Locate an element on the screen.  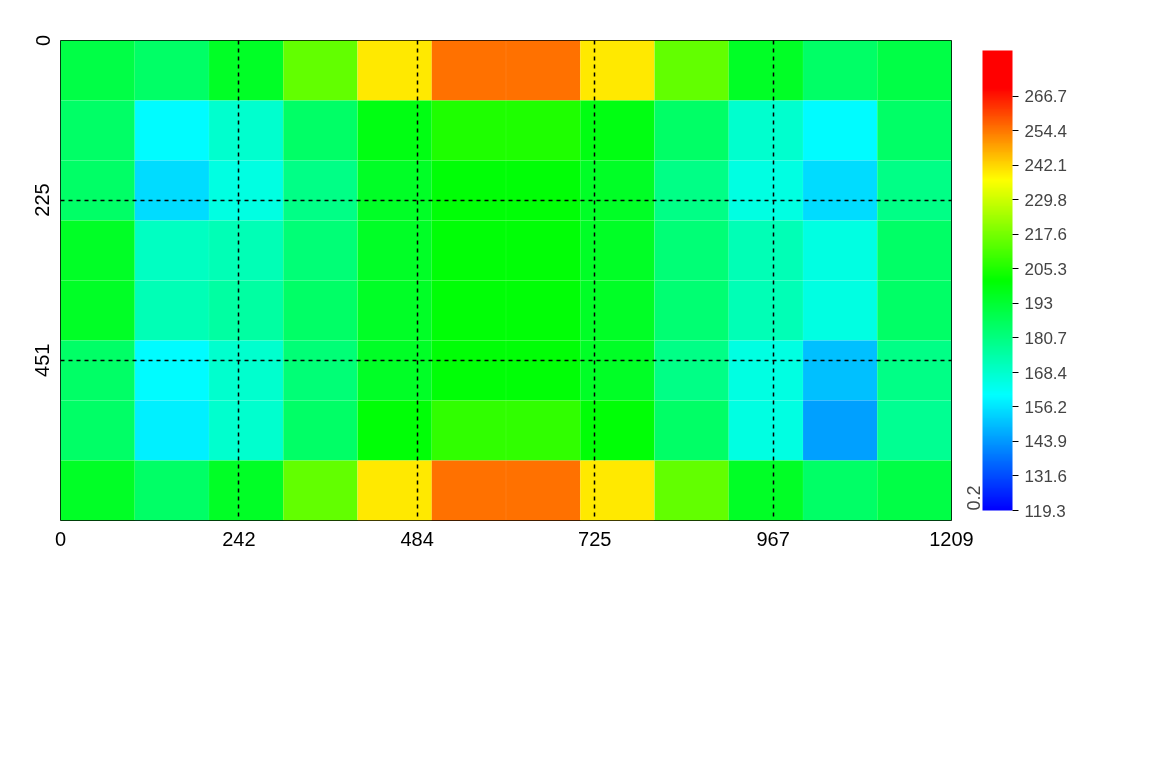
color-bar-label: 242.1 is located at coordinates (1046, 166).